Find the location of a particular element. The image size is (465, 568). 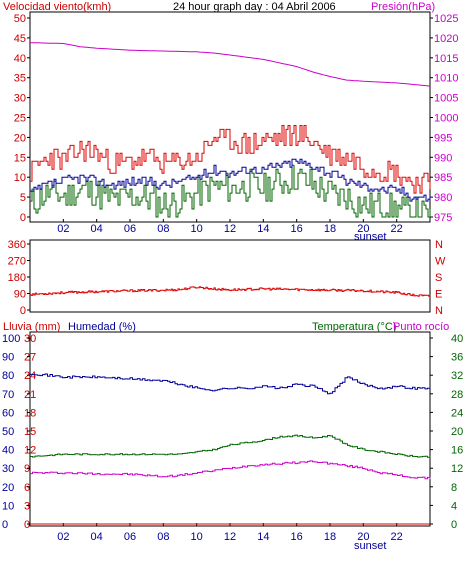

temperature-tick-36: 36 is located at coordinates (457, 358).